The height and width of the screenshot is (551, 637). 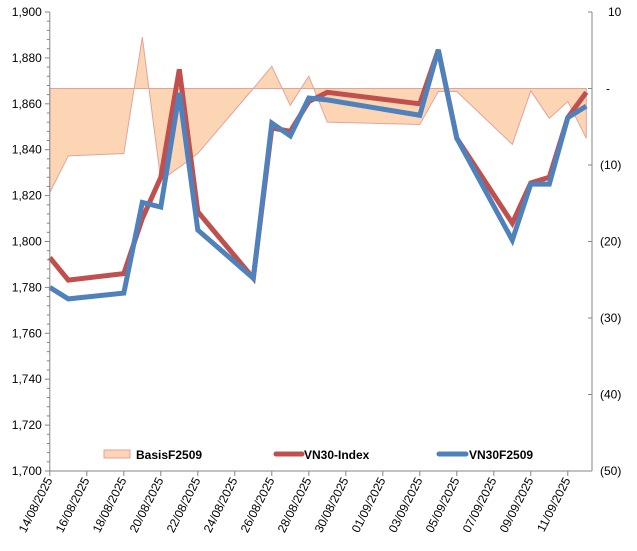 I want to click on left-tick-label: 1,760, so click(x=27, y=333).